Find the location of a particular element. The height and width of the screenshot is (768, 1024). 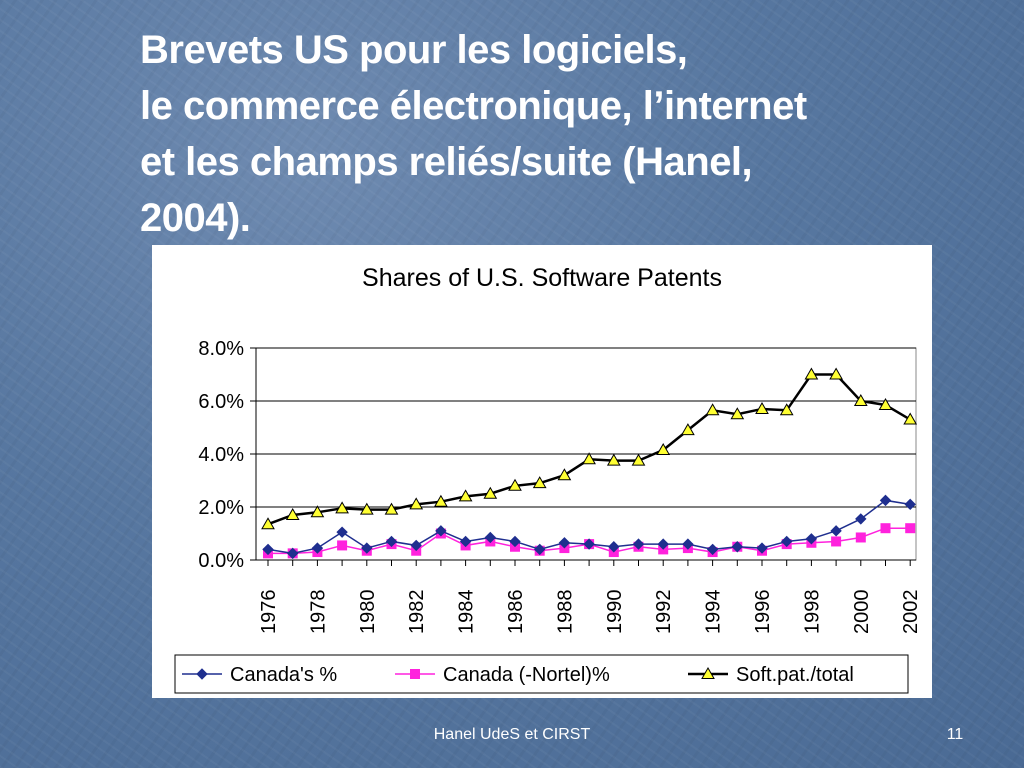

x-tick-label: 1984 is located at coordinates (467, 612).